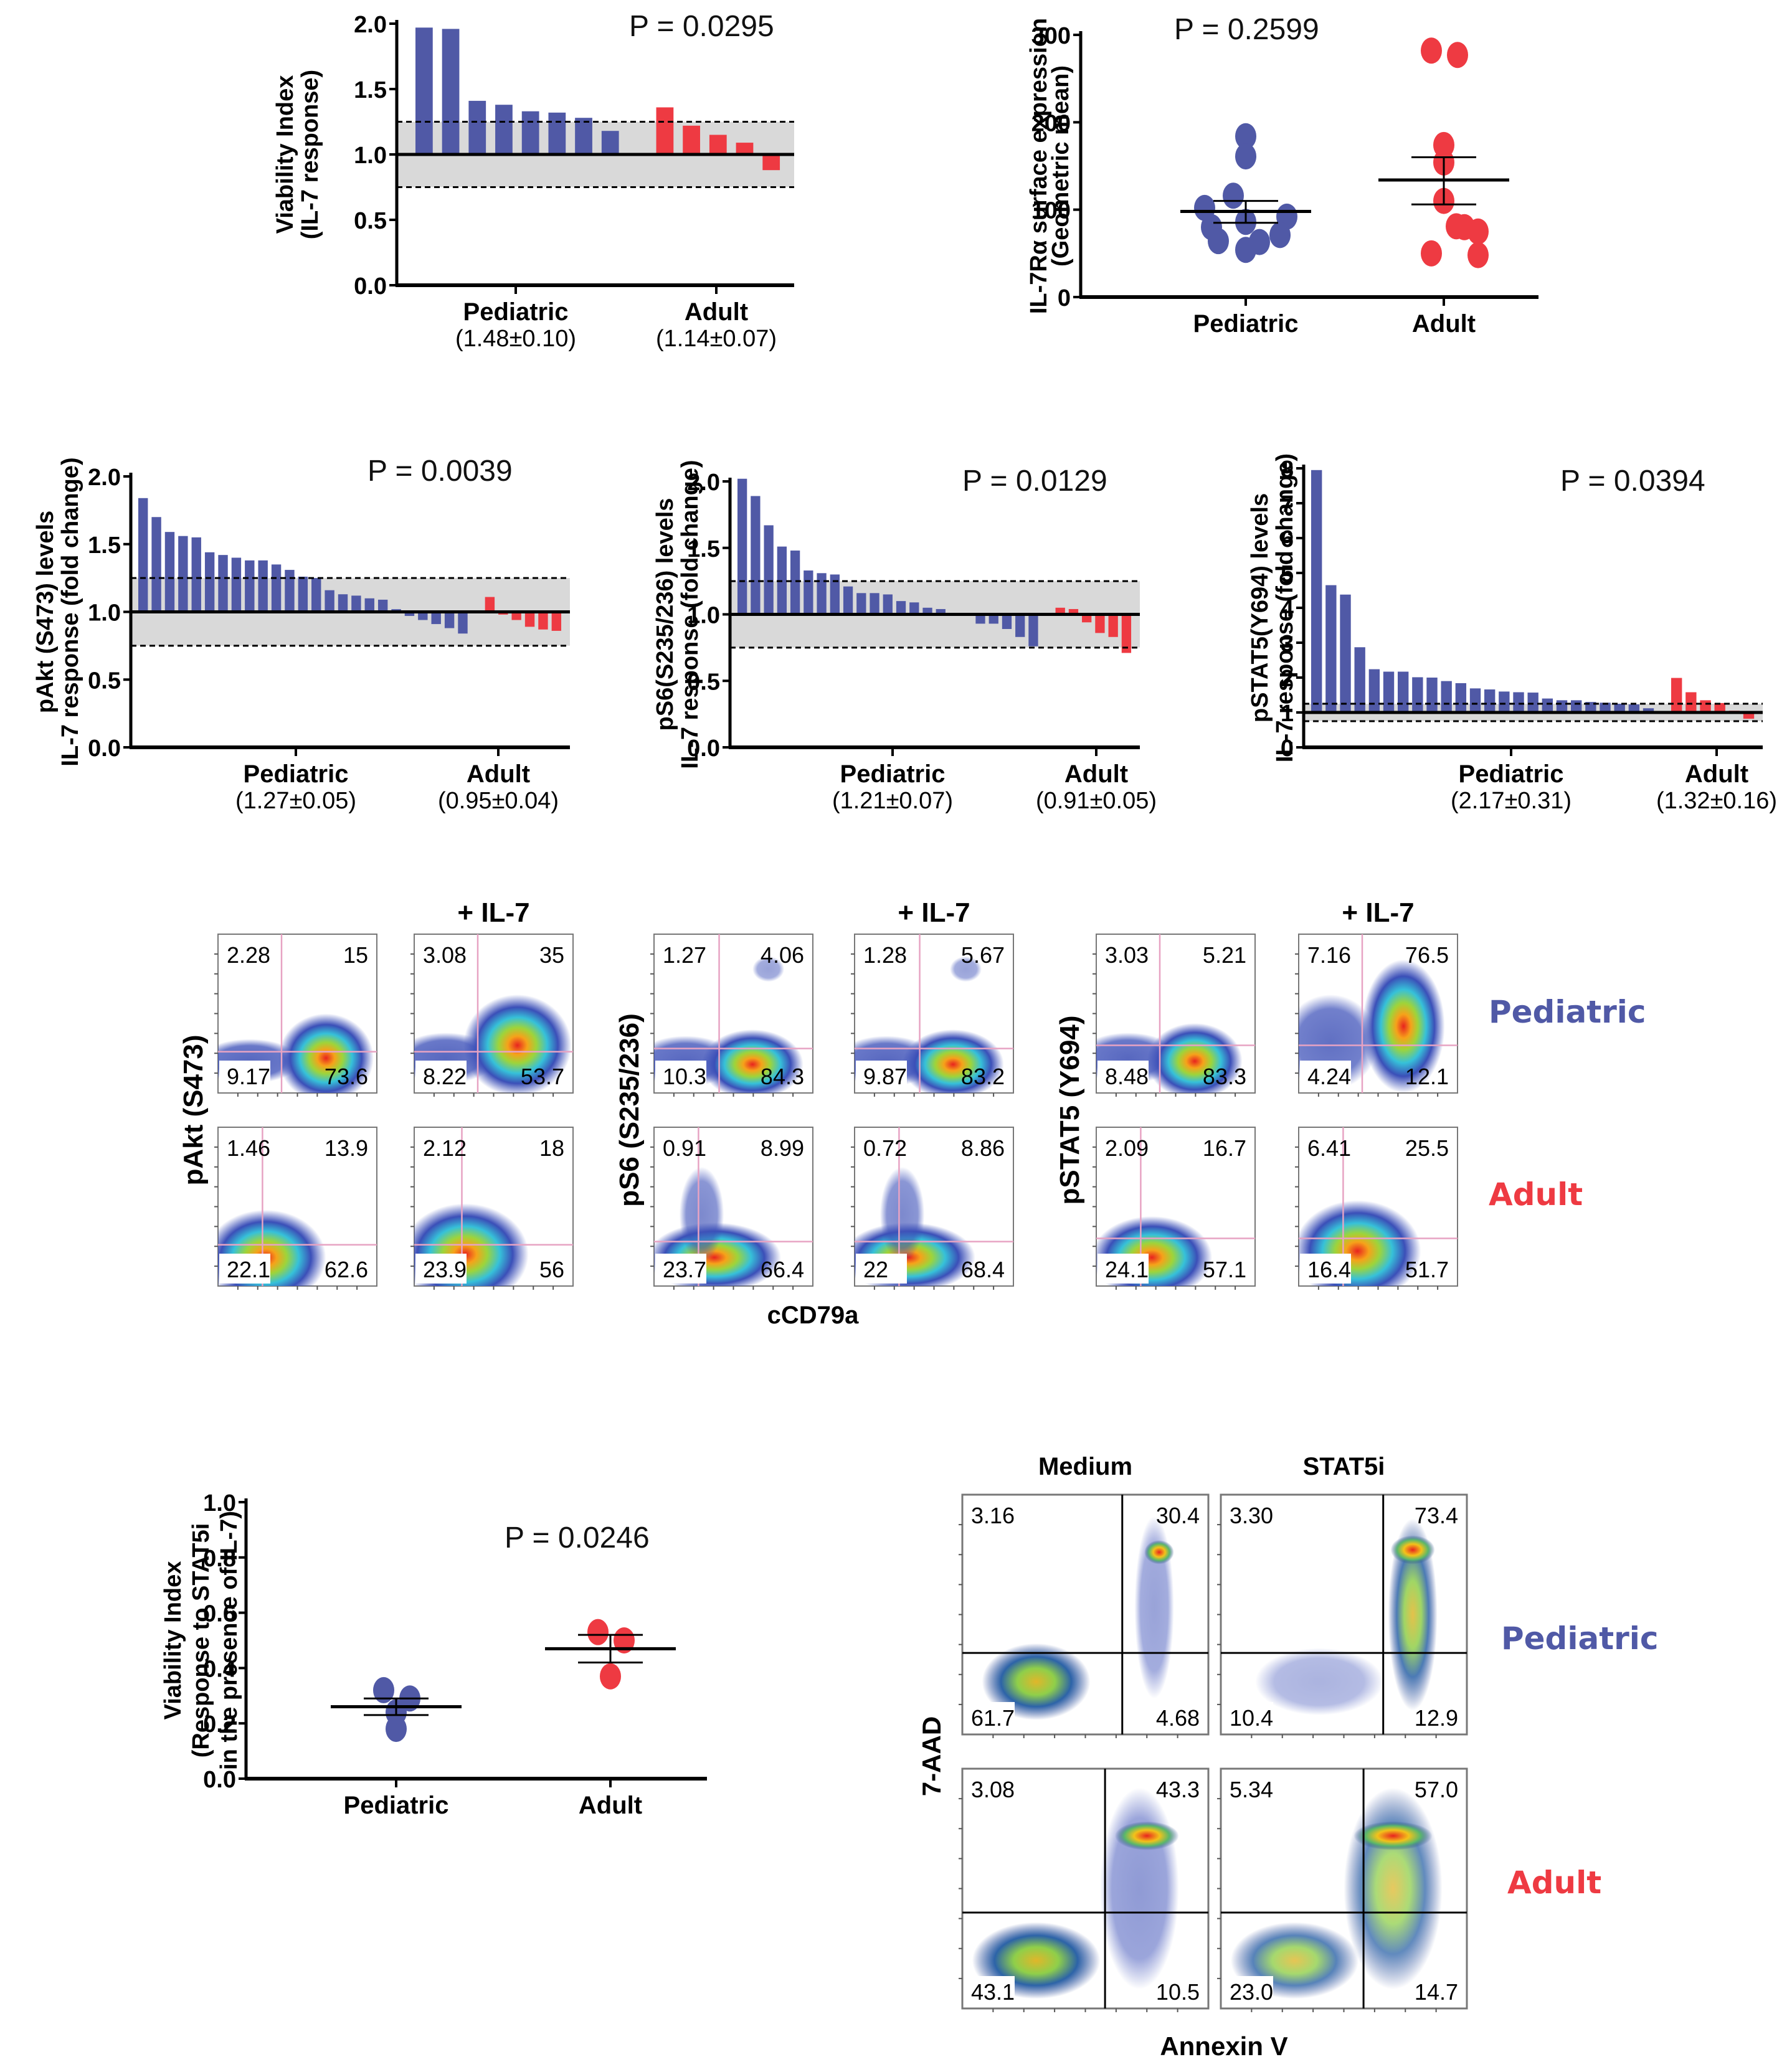 This screenshot has height=2067, width=1792. What do you see at coordinates (1427, 1148) in the screenshot?
I see `quadrant-ur: 25.5` at bounding box center [1427, 1148].